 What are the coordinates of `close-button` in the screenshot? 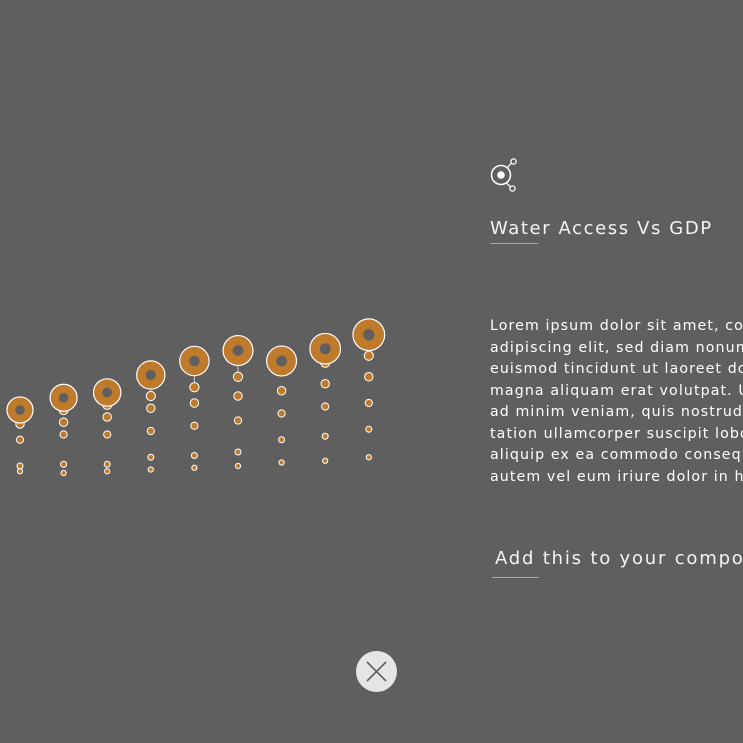 It's located at (376, 671).